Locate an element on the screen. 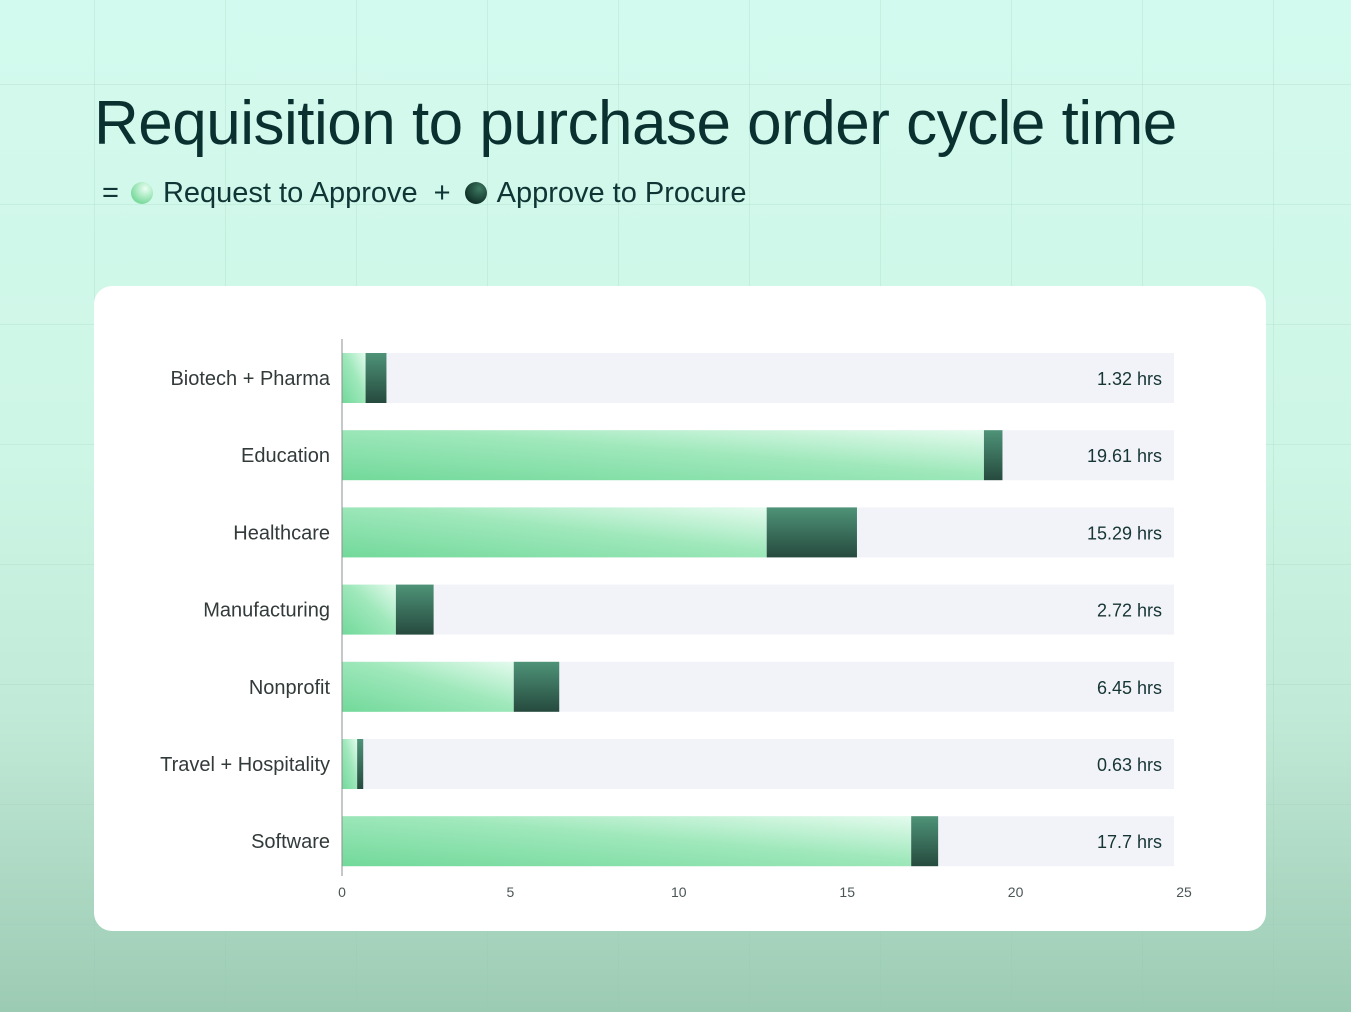 The width and height of the screenshot is (1351, 1012). bar-track-biotech-pharma is located at coordinates (758, 378).